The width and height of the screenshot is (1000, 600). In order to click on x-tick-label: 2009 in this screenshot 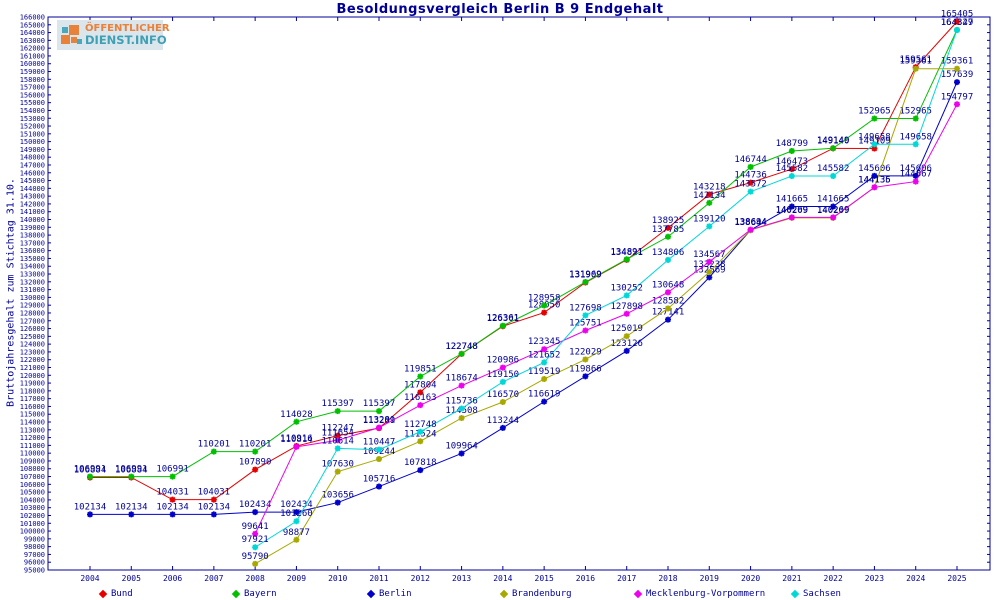, I will do `click(296, 578)`.